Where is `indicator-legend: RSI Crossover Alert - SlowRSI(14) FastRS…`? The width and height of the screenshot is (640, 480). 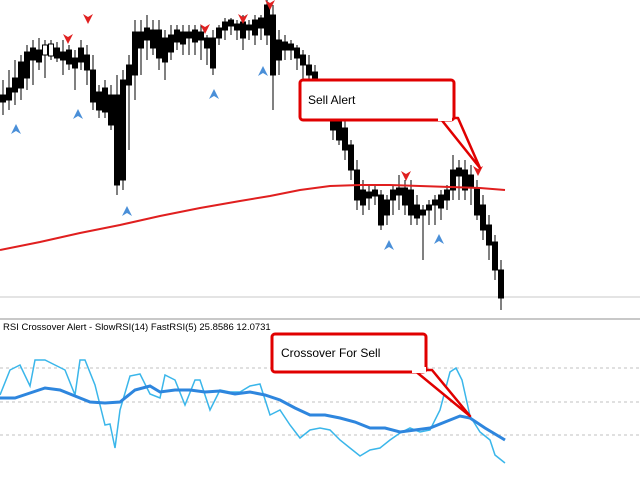 indicator-legend: RSI Crossover Alert - SlowRSI(14) FastRS… is located at coordinates (137, 327).